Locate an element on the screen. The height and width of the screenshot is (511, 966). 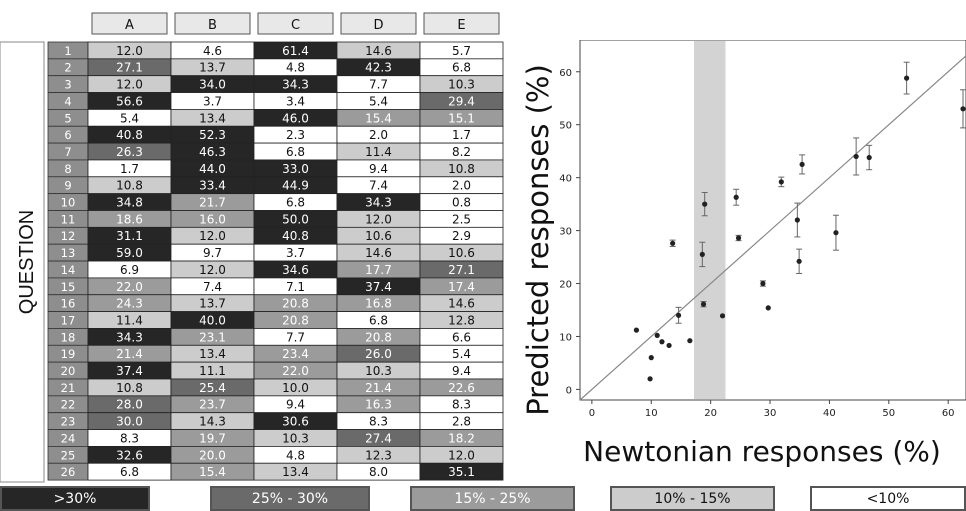
row-header: 6 is located at coordinates (67, 135).